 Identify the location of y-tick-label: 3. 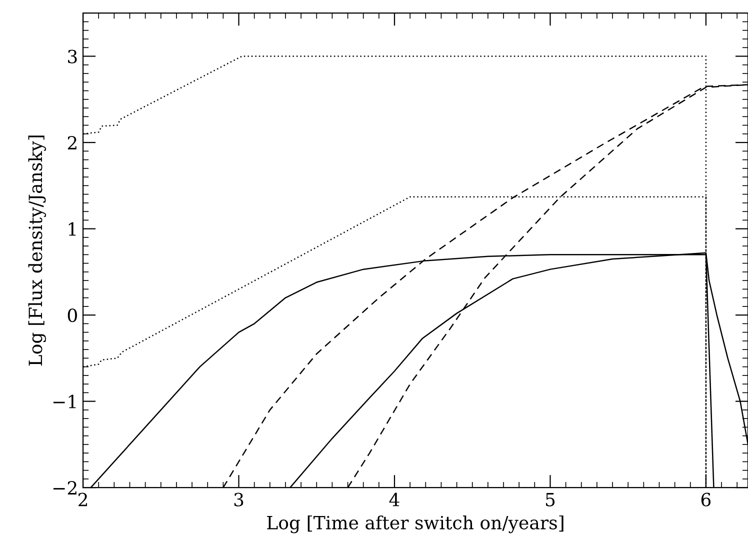
(72, 57).